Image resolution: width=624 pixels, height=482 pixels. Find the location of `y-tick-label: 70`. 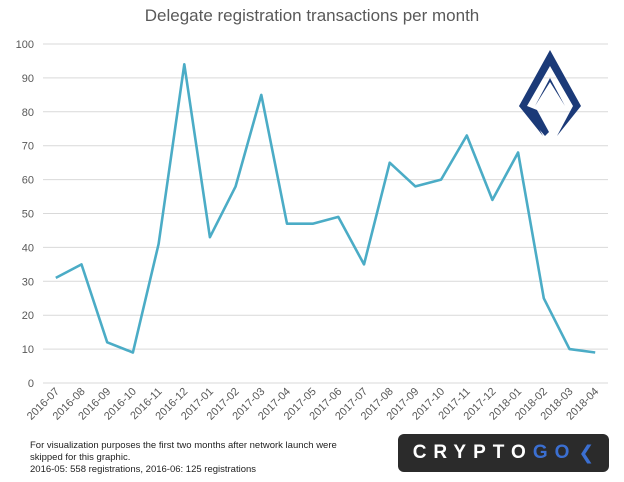

y-tick-label: 70 is located at coordinates (28, 147).